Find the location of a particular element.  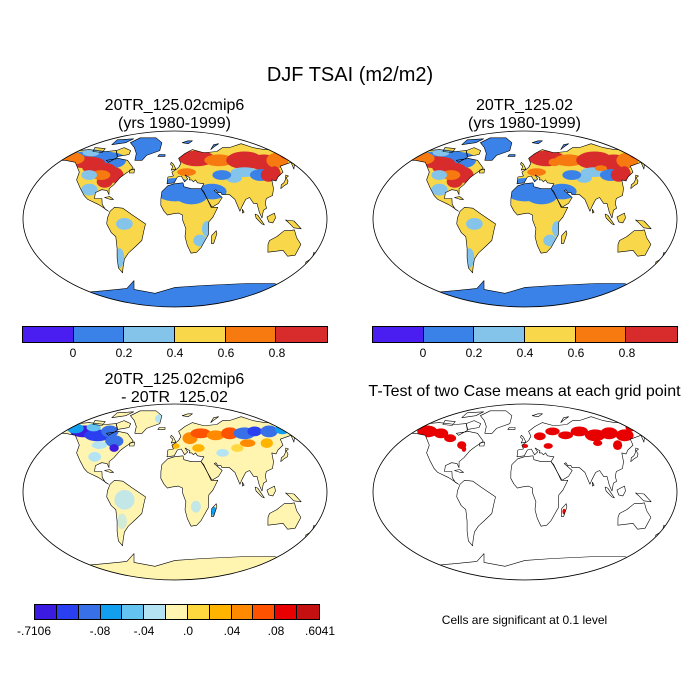

land-sumatra is located at coordinates (260, 219).